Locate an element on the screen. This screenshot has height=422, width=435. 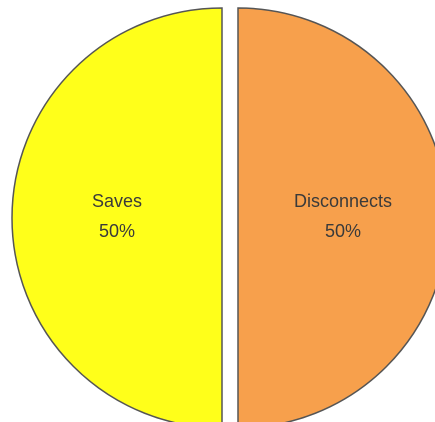
slice-name: Saves is located at coordinates (117, 201).